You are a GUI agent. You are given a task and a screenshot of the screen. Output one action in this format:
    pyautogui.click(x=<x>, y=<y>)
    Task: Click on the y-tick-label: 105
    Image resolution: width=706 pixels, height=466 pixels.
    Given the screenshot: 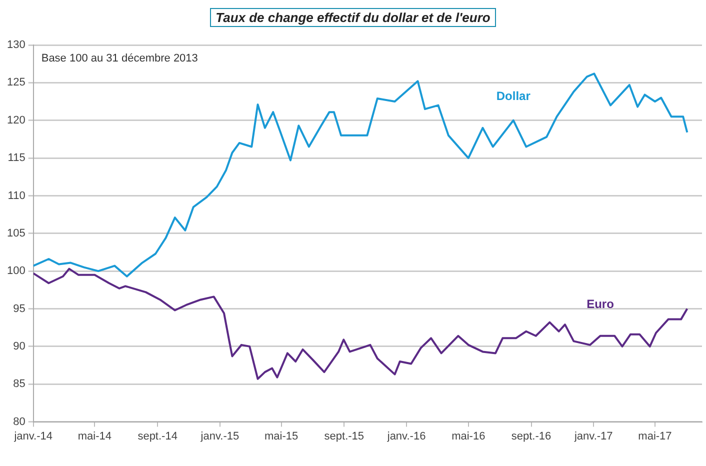 What is the action you would take?
    pyautogui.click(x=16, y=233)
    